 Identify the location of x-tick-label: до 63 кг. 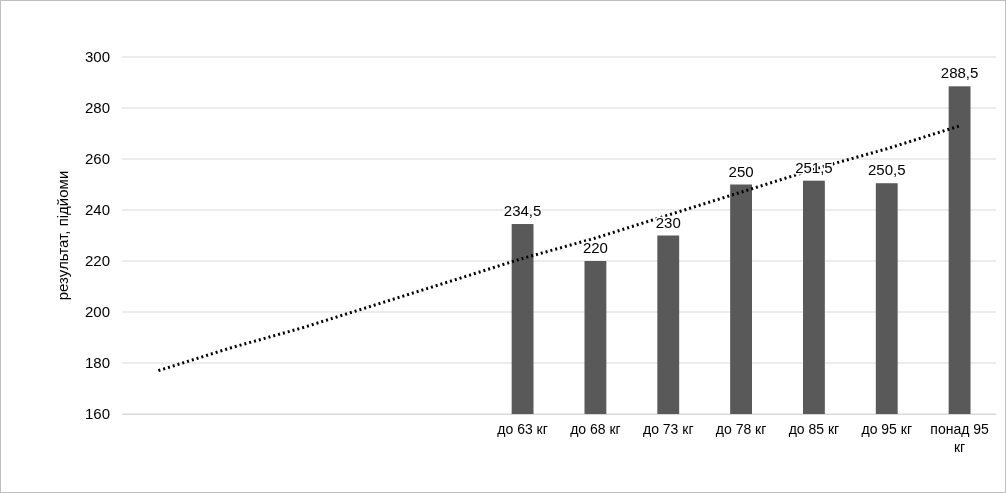
(522, 428).